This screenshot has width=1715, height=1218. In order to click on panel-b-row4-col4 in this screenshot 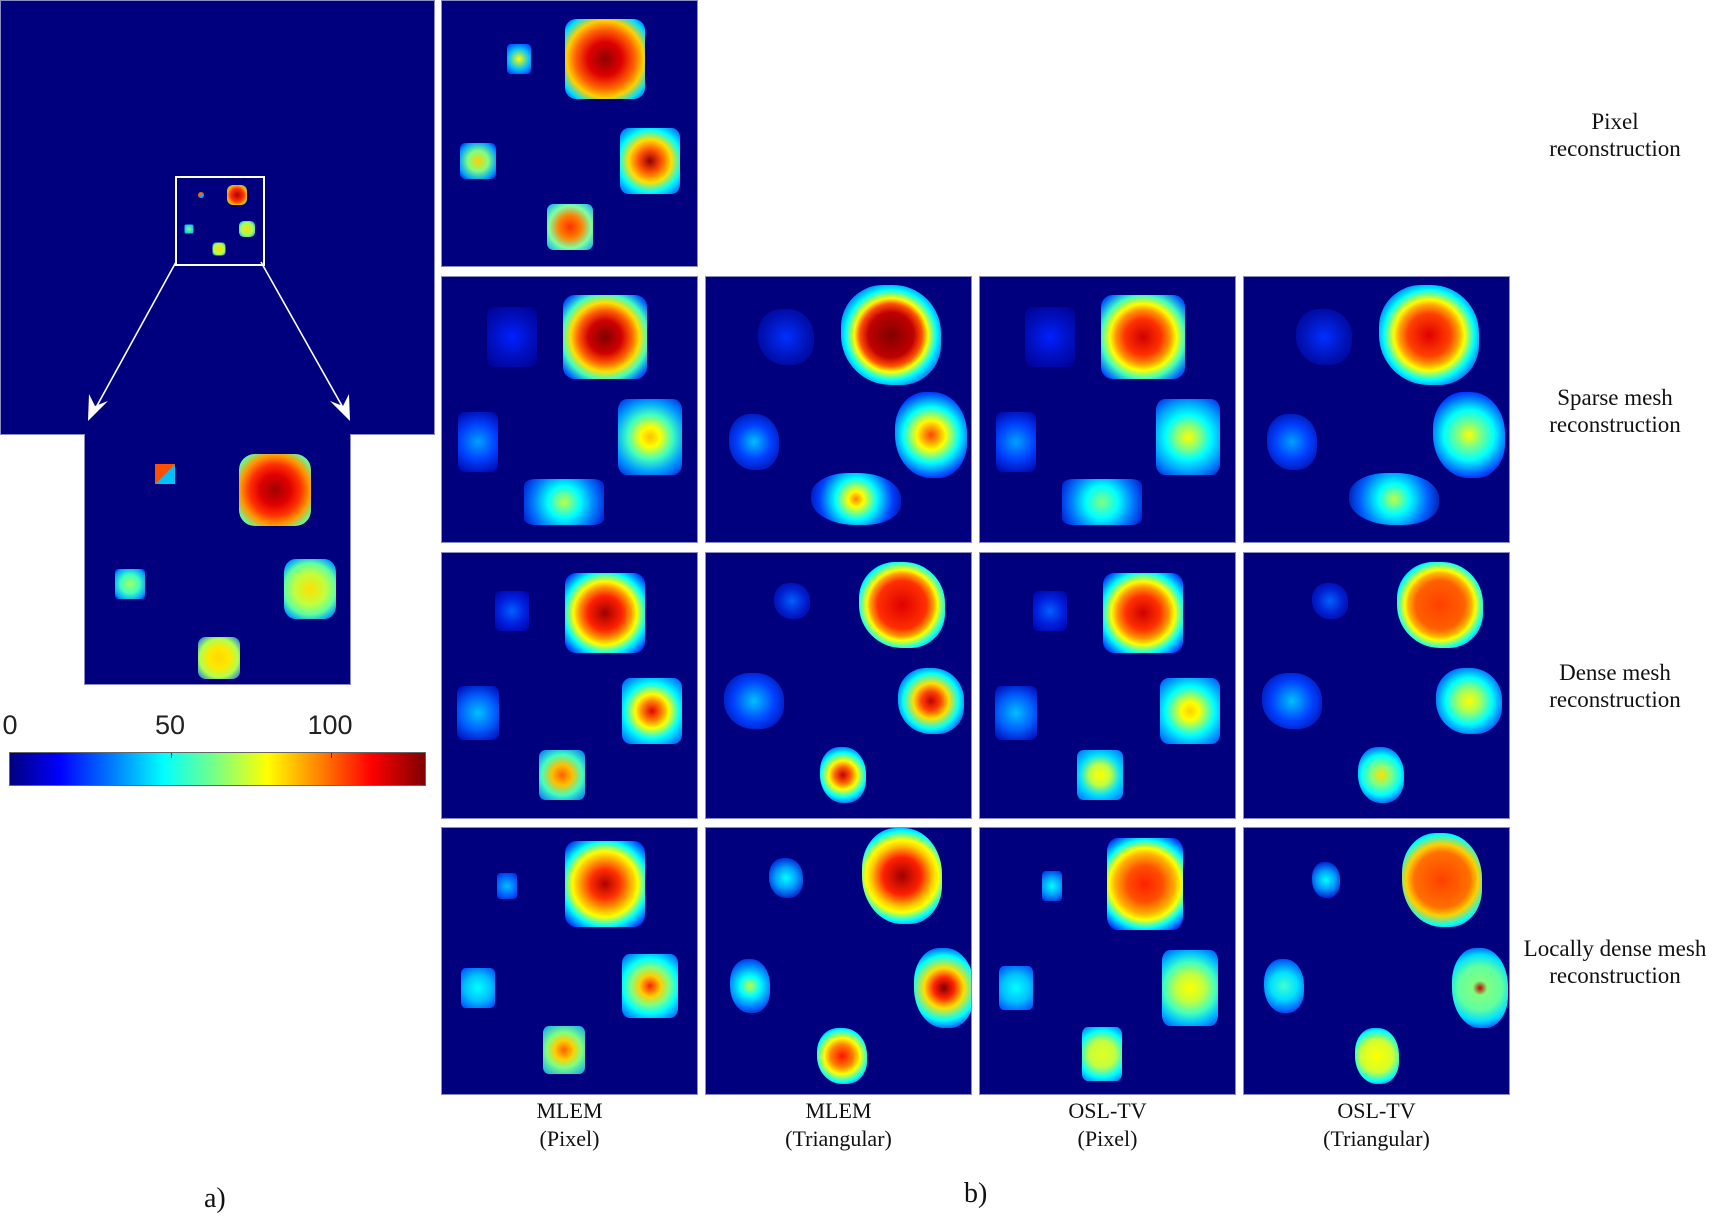, I will do `click(1376, 961)`.